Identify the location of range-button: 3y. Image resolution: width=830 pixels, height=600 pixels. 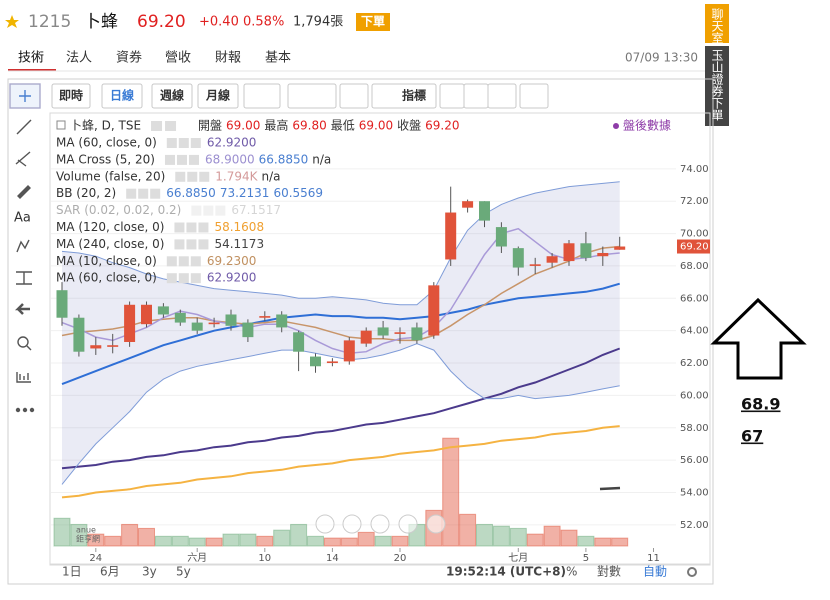
(149, 572).